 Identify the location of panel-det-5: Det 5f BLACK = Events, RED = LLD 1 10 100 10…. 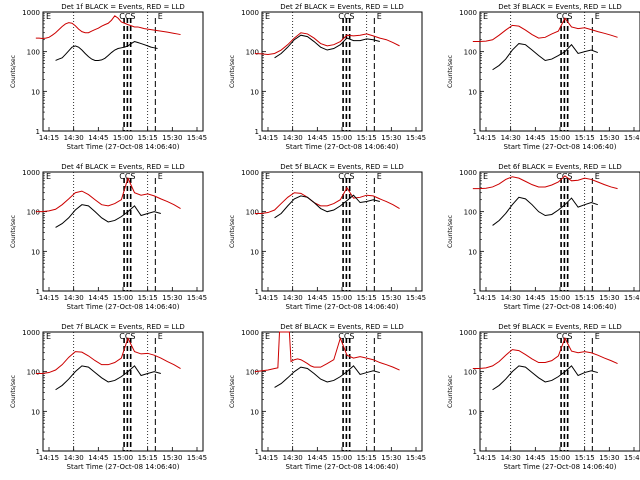
(327, 237).